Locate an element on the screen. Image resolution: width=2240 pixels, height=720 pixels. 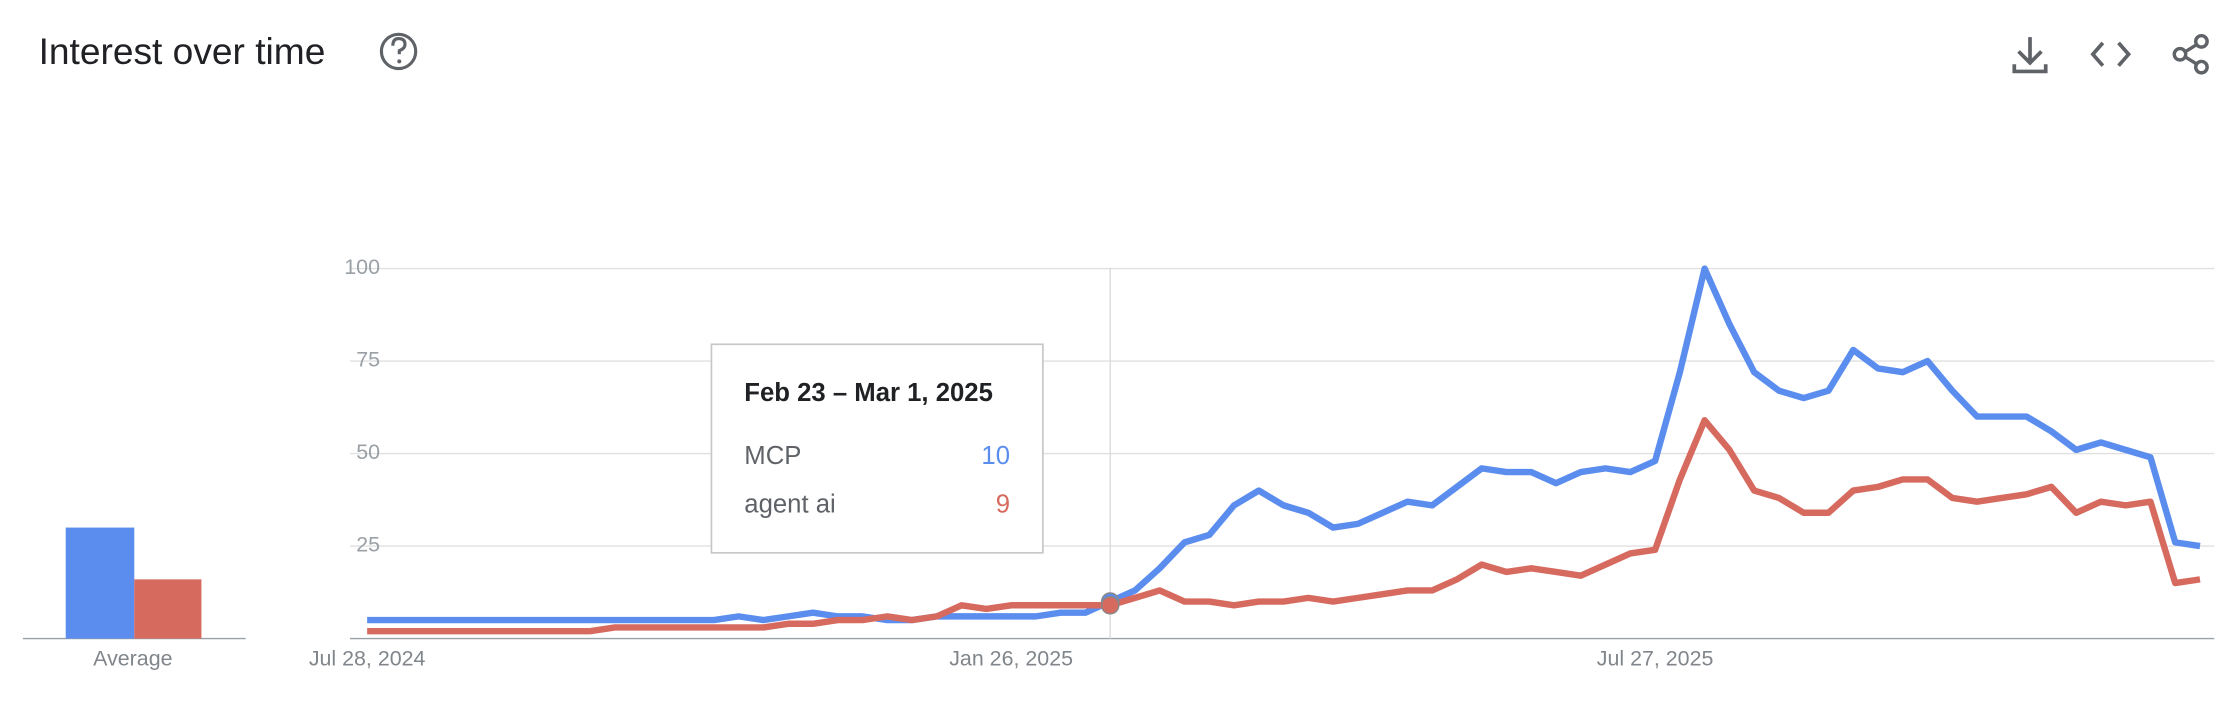
share-icon is located at coordinates (2190, 54).